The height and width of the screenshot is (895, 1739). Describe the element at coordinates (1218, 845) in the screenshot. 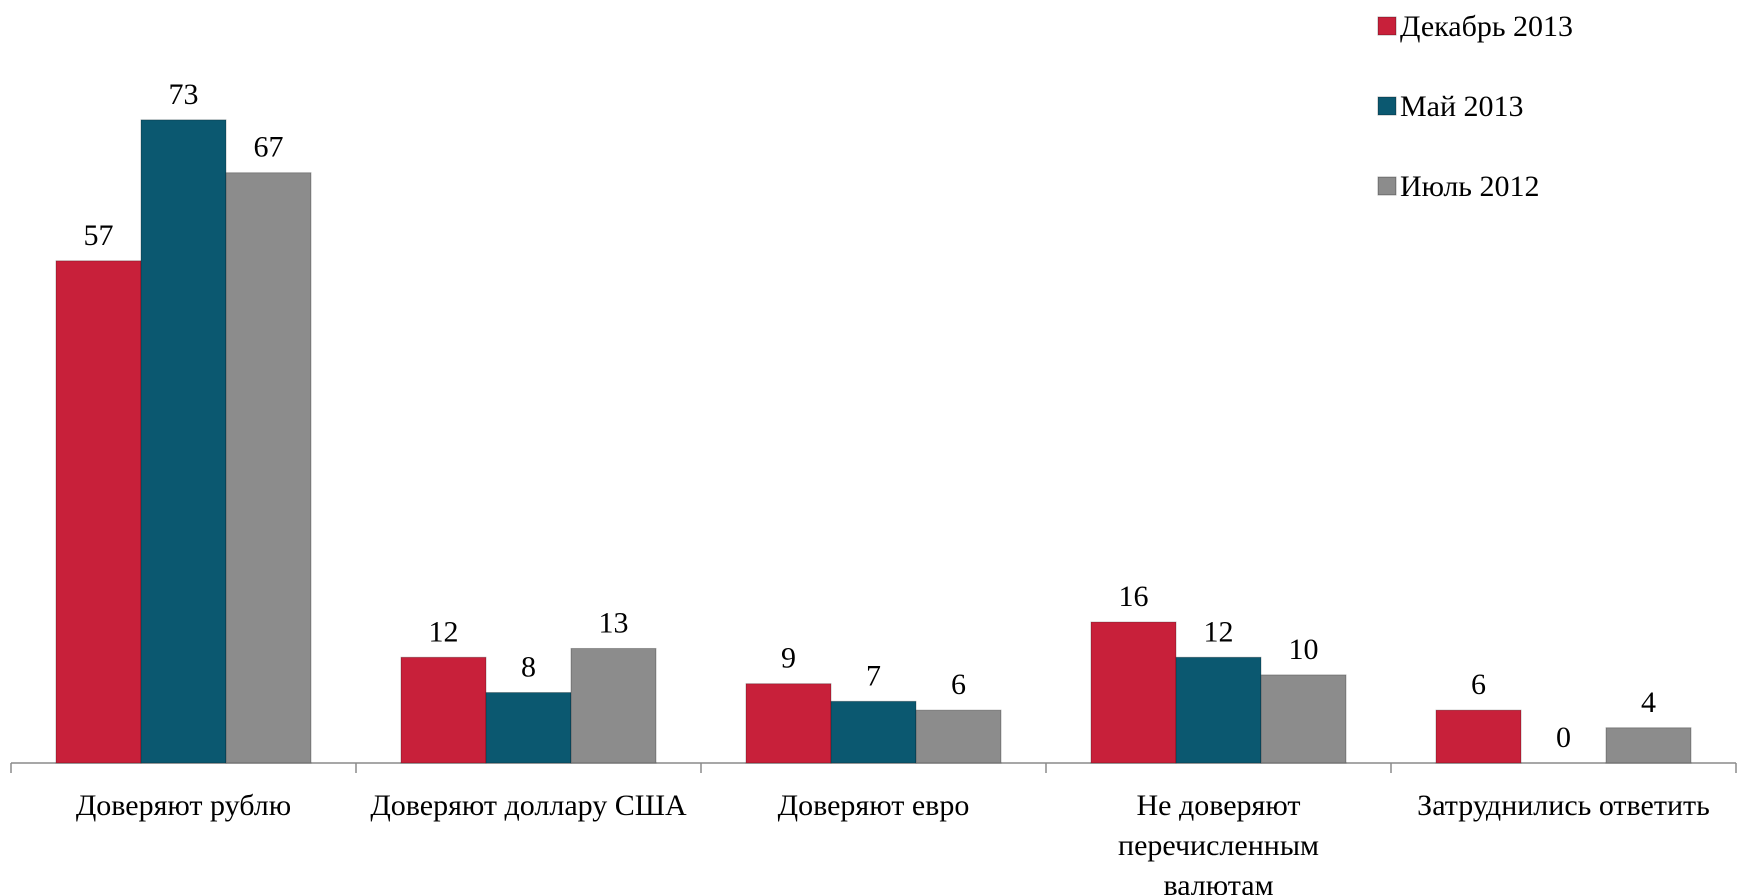

I see `x-tick-label-line: перечисленным` at that location.